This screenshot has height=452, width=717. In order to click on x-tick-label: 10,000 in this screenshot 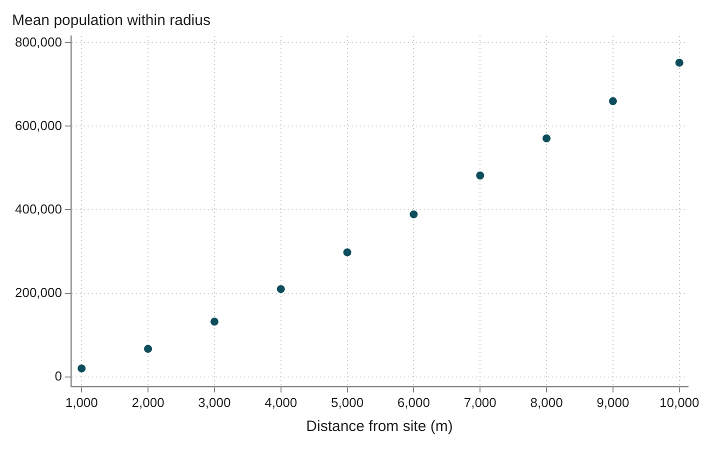, I will do `click(679, 402)`.